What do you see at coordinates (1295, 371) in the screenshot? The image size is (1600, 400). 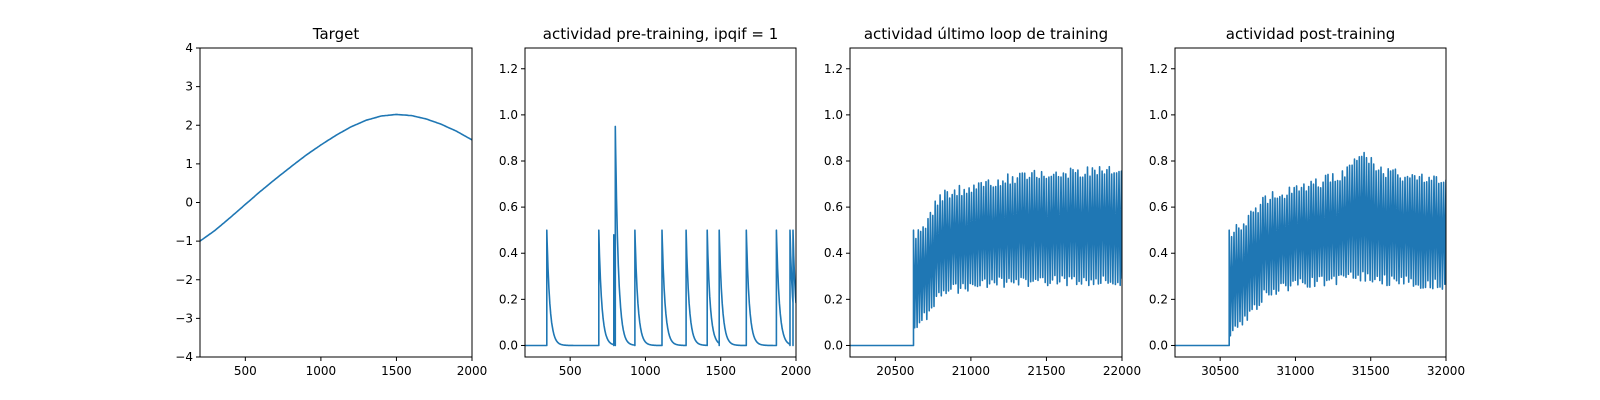 I see `x-tick-label: 31000` at bounding box center [1295, 371].